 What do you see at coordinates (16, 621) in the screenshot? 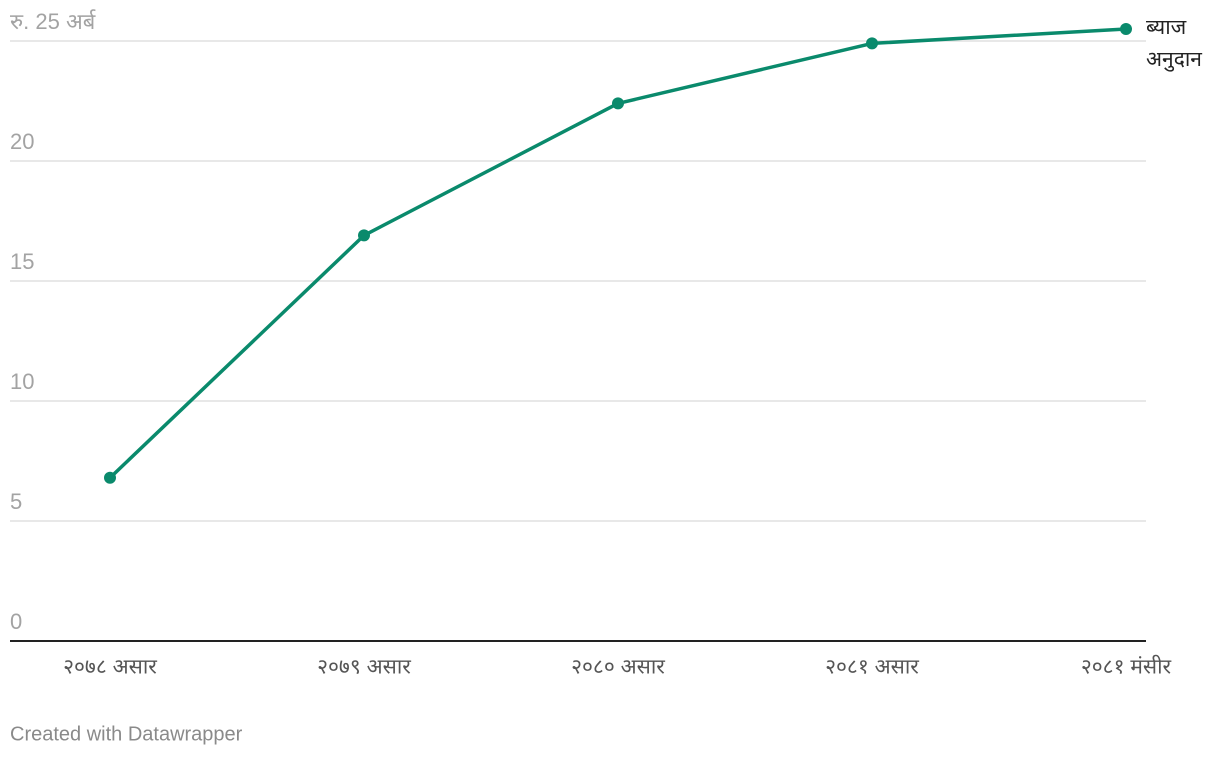
I see `y-tick-label: 0` at bounding box center [16, 621].